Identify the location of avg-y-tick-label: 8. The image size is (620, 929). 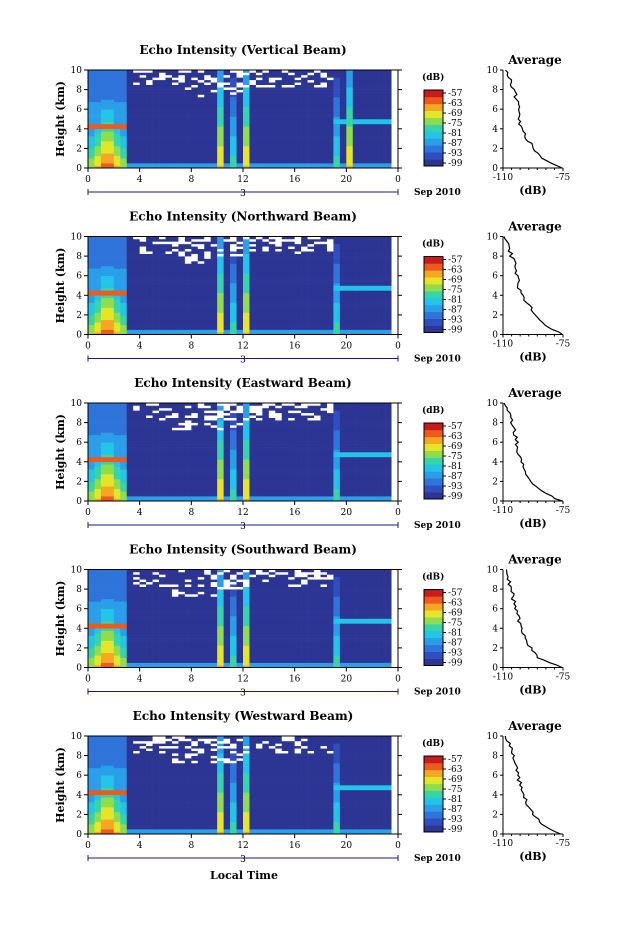
(495, 257).